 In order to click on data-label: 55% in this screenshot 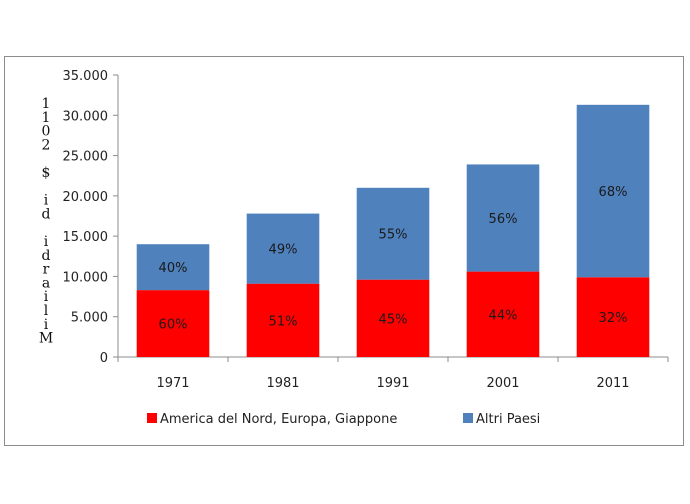, I will do `click(393, 235)`.